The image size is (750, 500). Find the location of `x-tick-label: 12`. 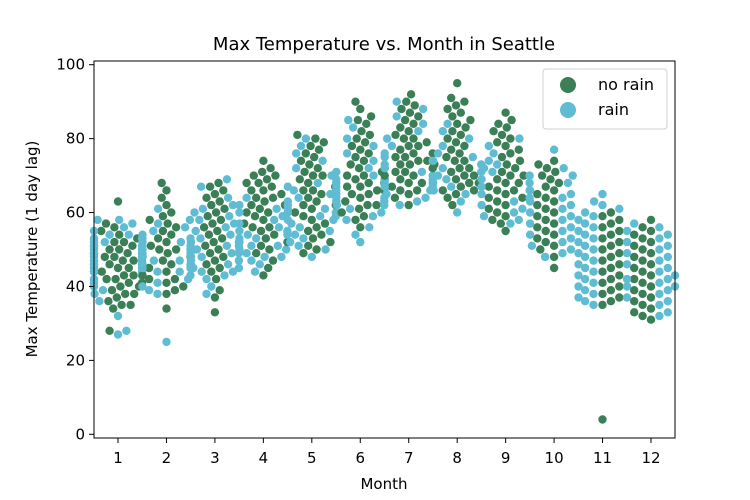

x-tick-label: 12 is located at coordinates (650, 458).